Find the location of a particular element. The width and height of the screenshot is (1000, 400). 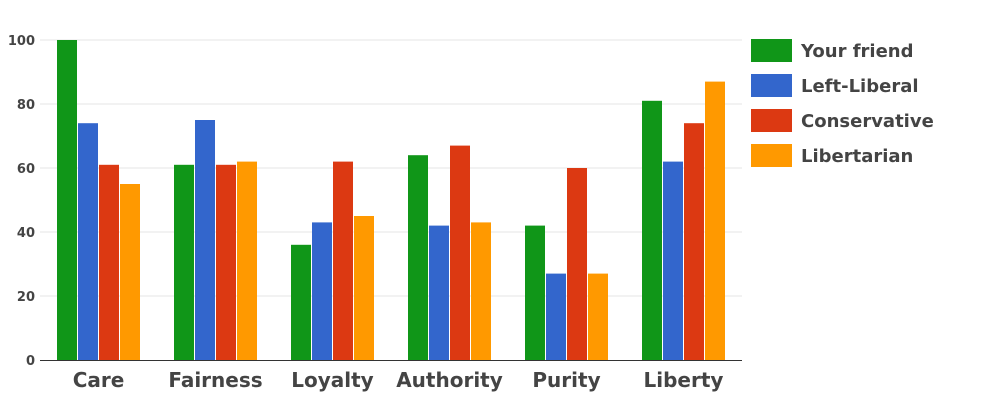

x-tick-label: Loyalty is located at coordinates (332, 380).